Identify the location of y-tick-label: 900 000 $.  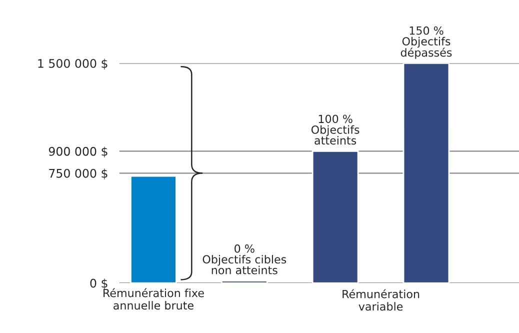
(78, 152).